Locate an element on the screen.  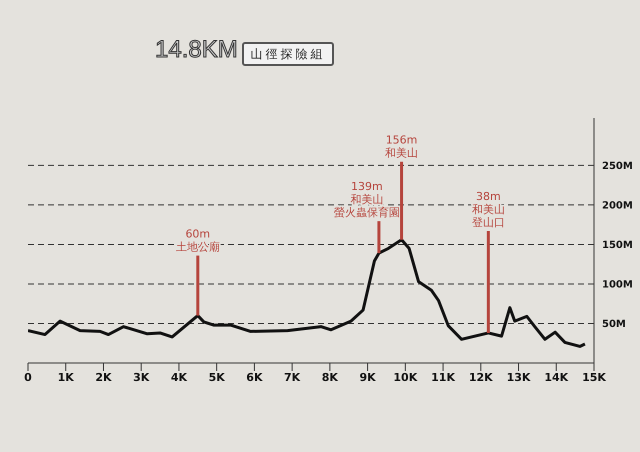
x-tick-label: 15K is located at coordinates (594, 377).